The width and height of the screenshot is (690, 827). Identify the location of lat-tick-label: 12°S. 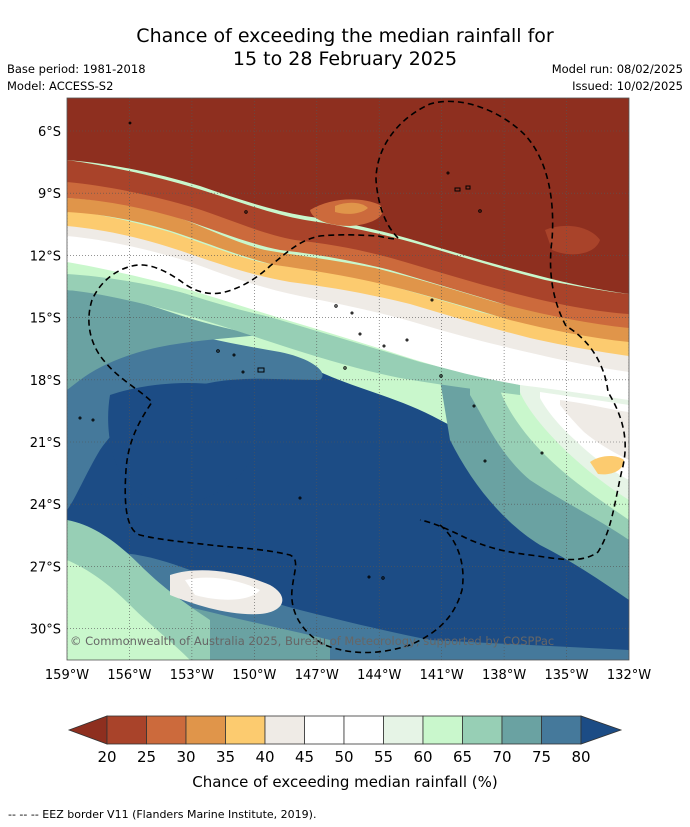
(45, 256).